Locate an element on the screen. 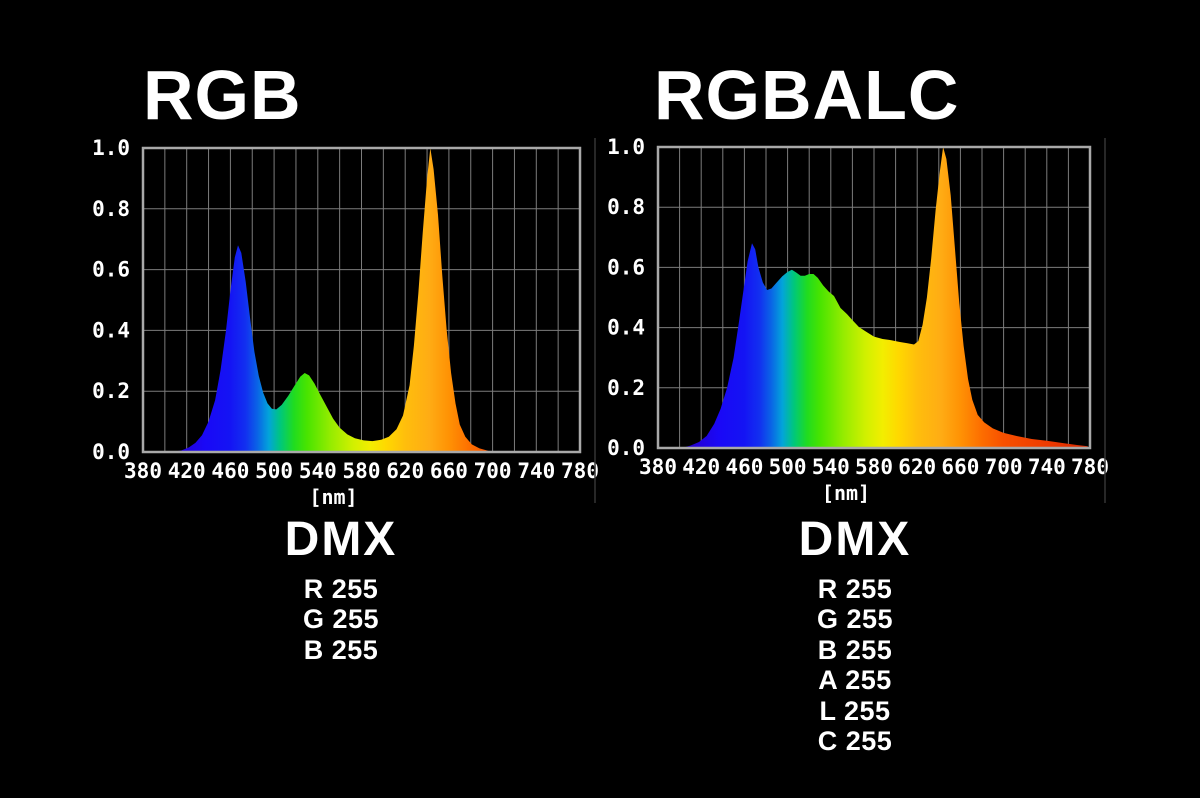 The image size is (1200, 798). dmx-channel-list: R 255 G 255 B 255 A 255 L 255 C 255 is located at coordinates (855, 665).